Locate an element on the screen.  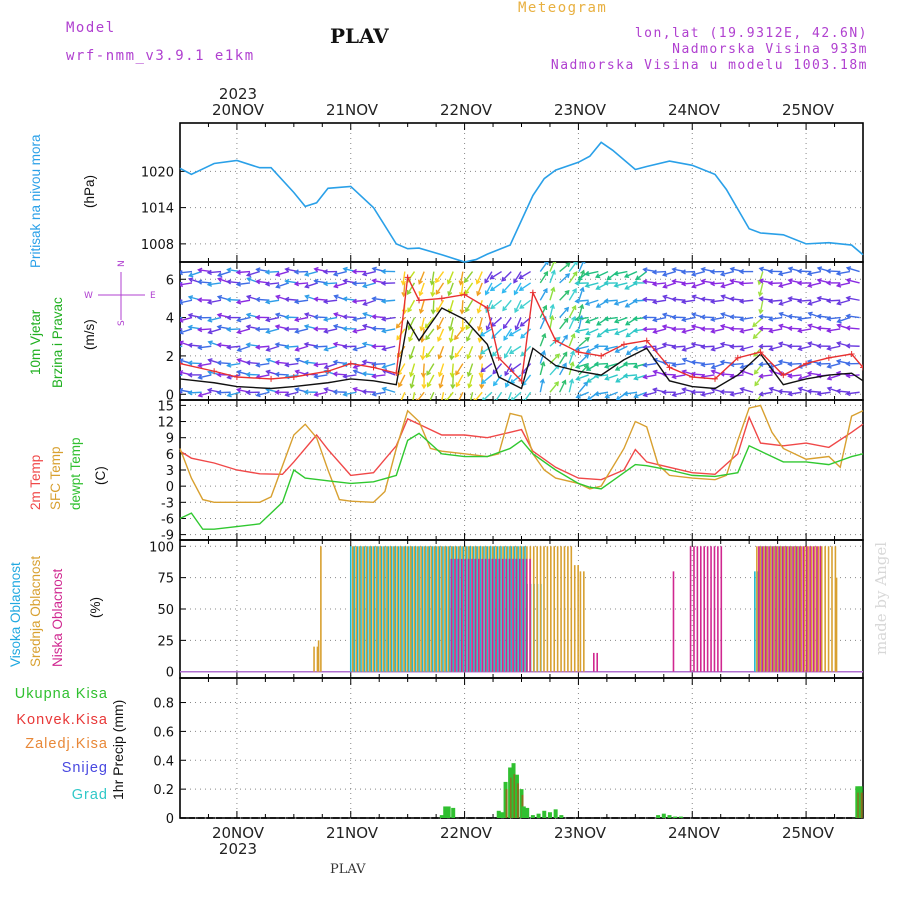
model-name: wrf-nmm_v3.9.1 e1km is located at coordinates (160, 56).